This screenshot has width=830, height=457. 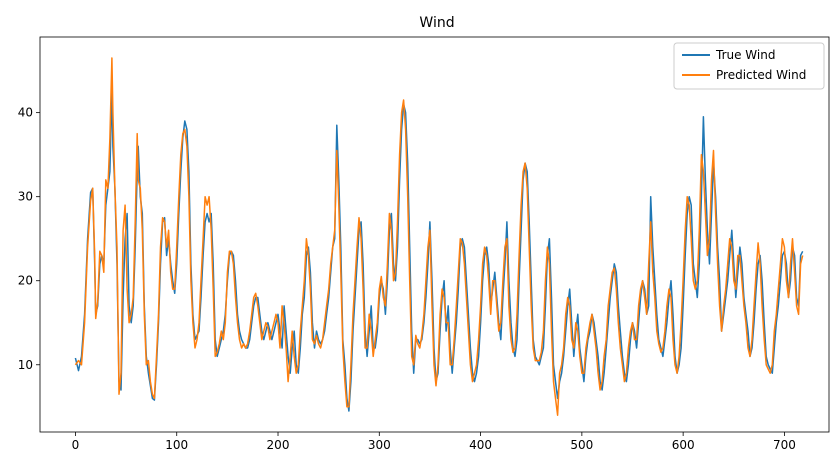 I want to click on chart-title: Wind, so click(x=436, y=23).